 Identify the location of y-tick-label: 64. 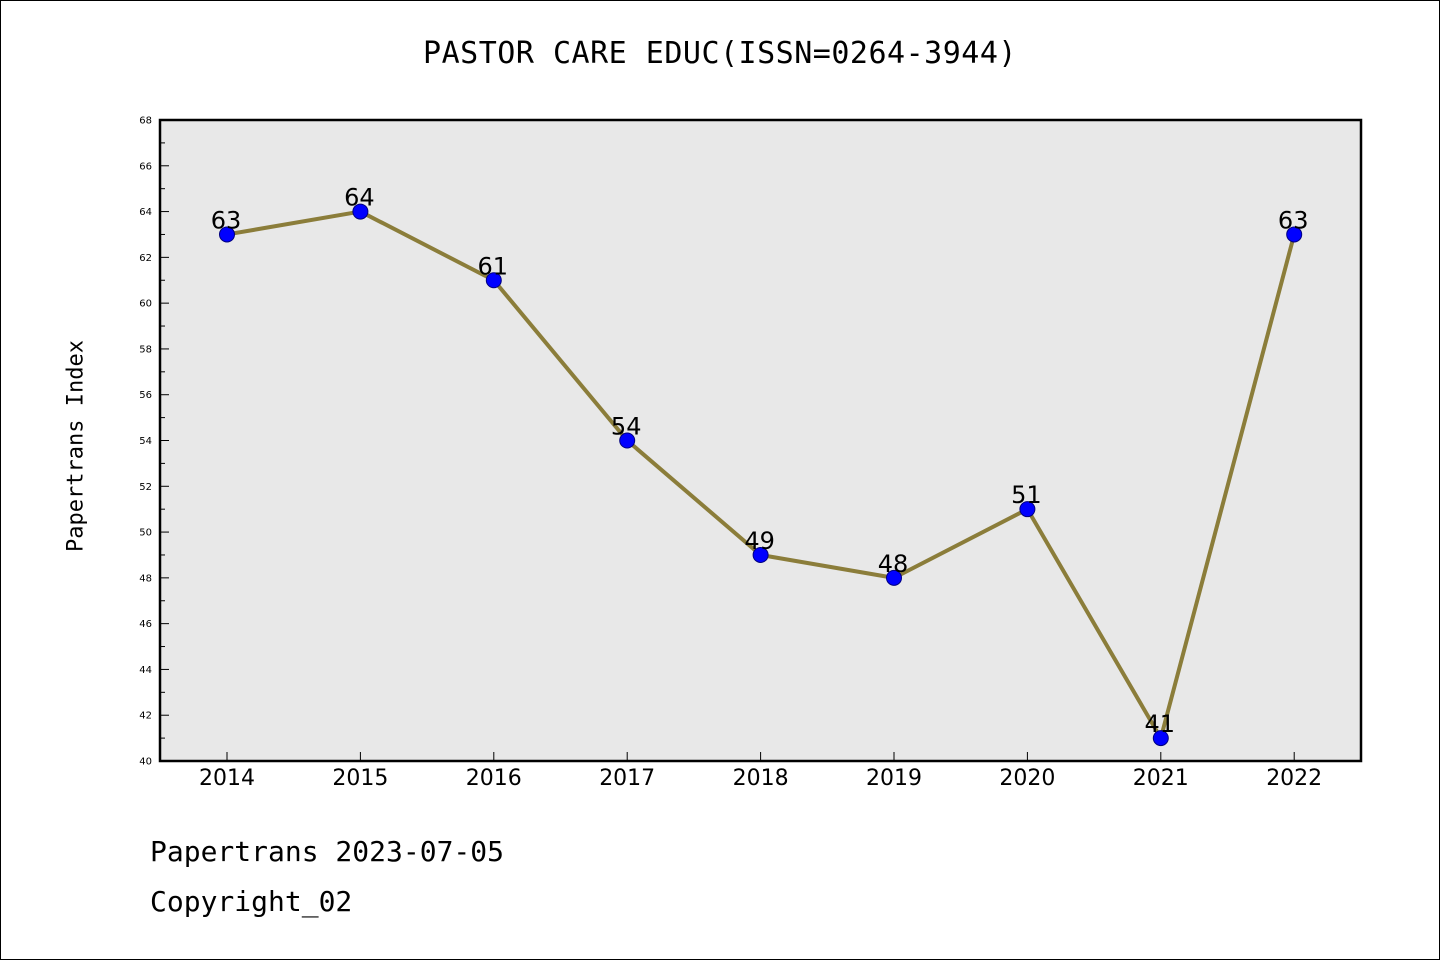
(145, 212).